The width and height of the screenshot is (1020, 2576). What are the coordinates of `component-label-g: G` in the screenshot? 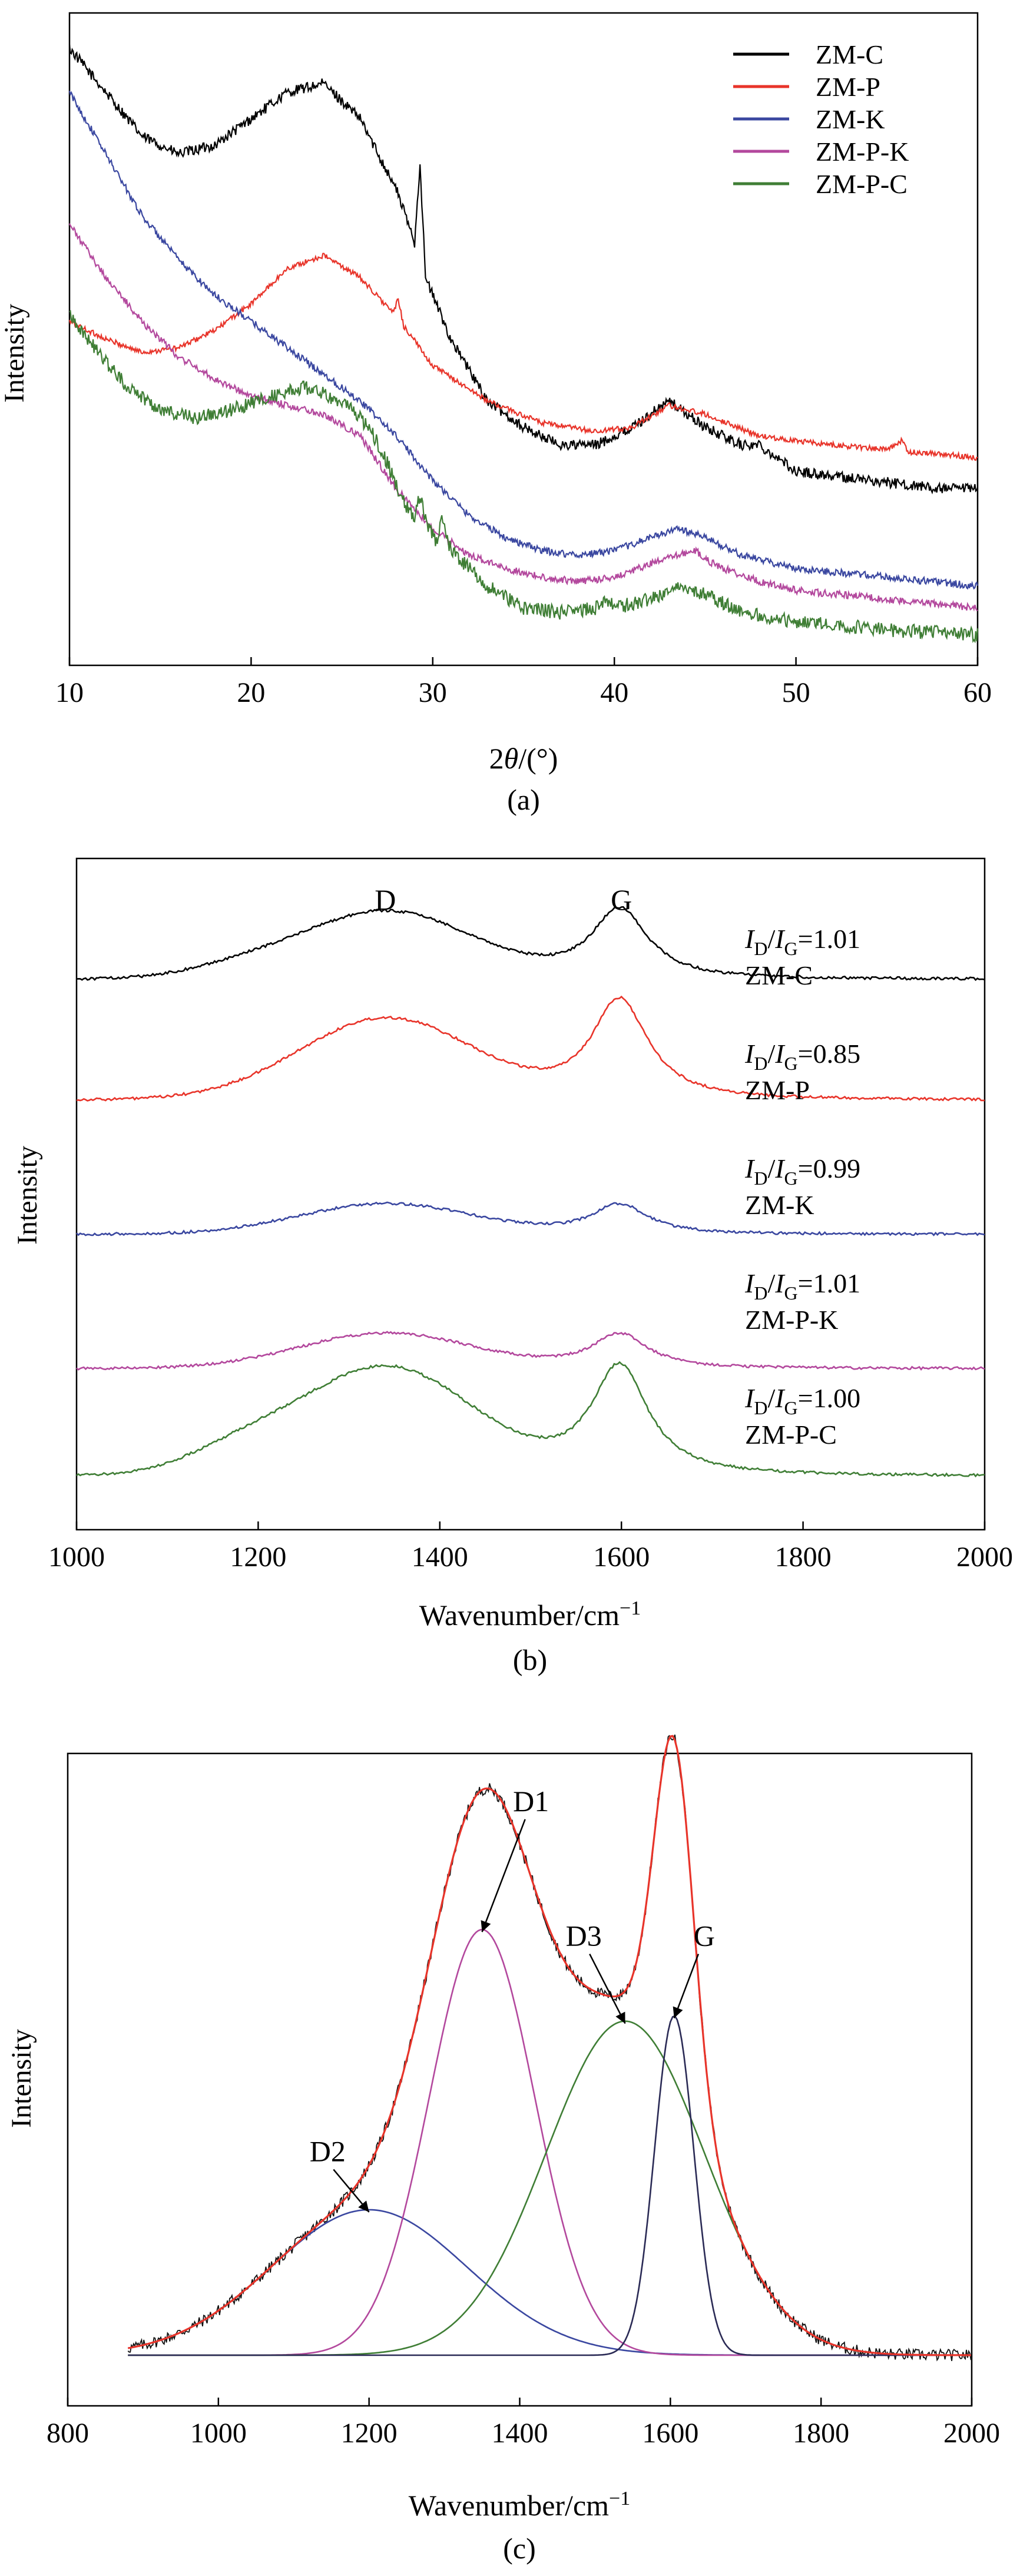 It's located at (704, 1935).